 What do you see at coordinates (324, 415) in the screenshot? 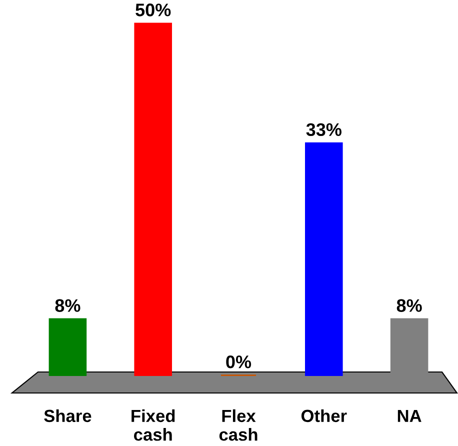
I see `x-tick-label: Other` at bounding box center [324, 415].